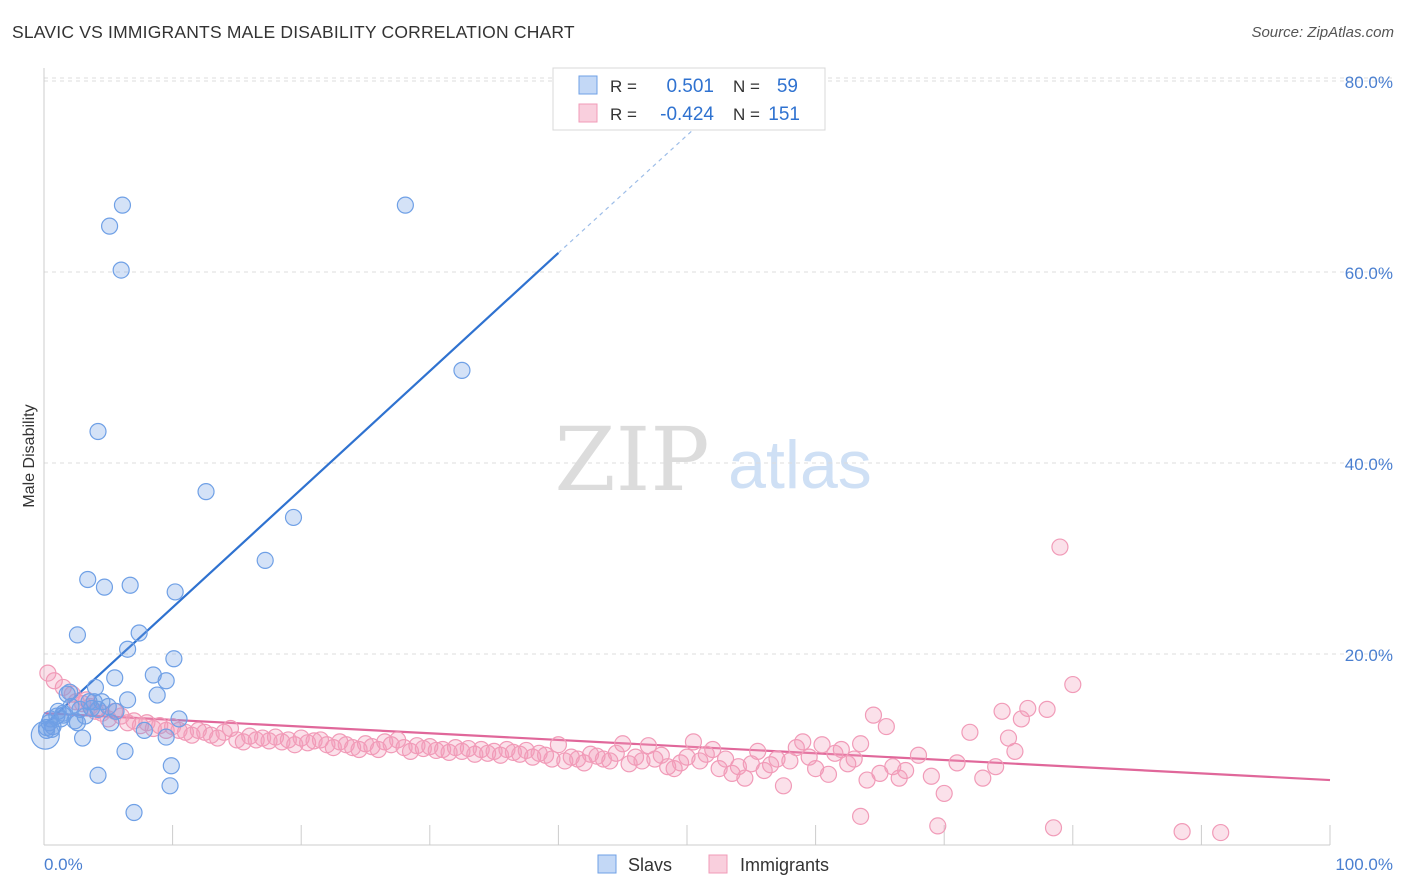 The image size is (1406, 892). What do you see at coordinates (1322, 32) in the screenshot?
I see `source-credit: Source: ZipAtlas.com` at bounding box center [1322, 32].